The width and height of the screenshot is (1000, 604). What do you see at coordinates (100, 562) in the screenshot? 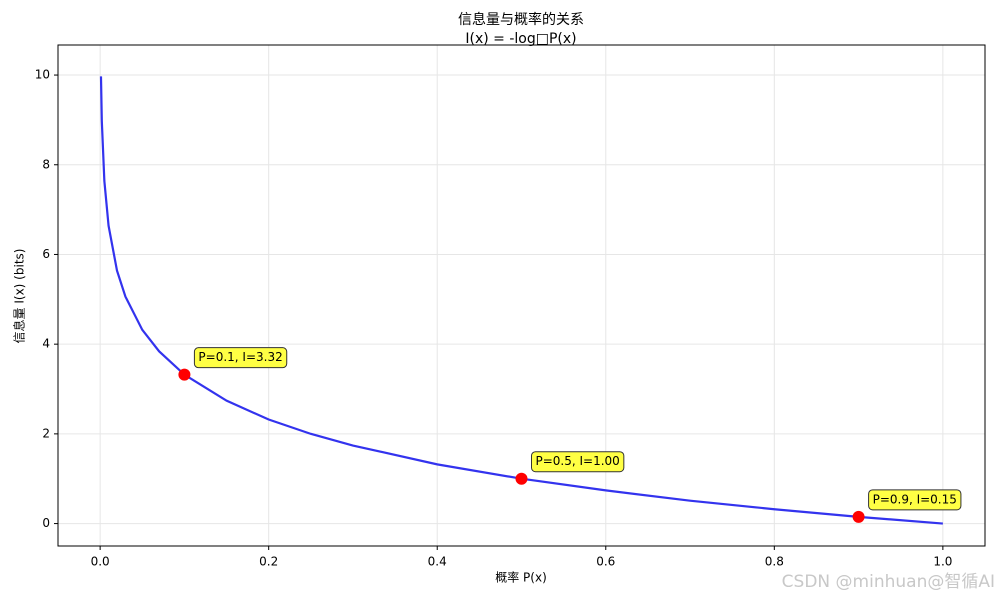
I see `x-tick-label: 0.0` at bounding box center [100, 562].